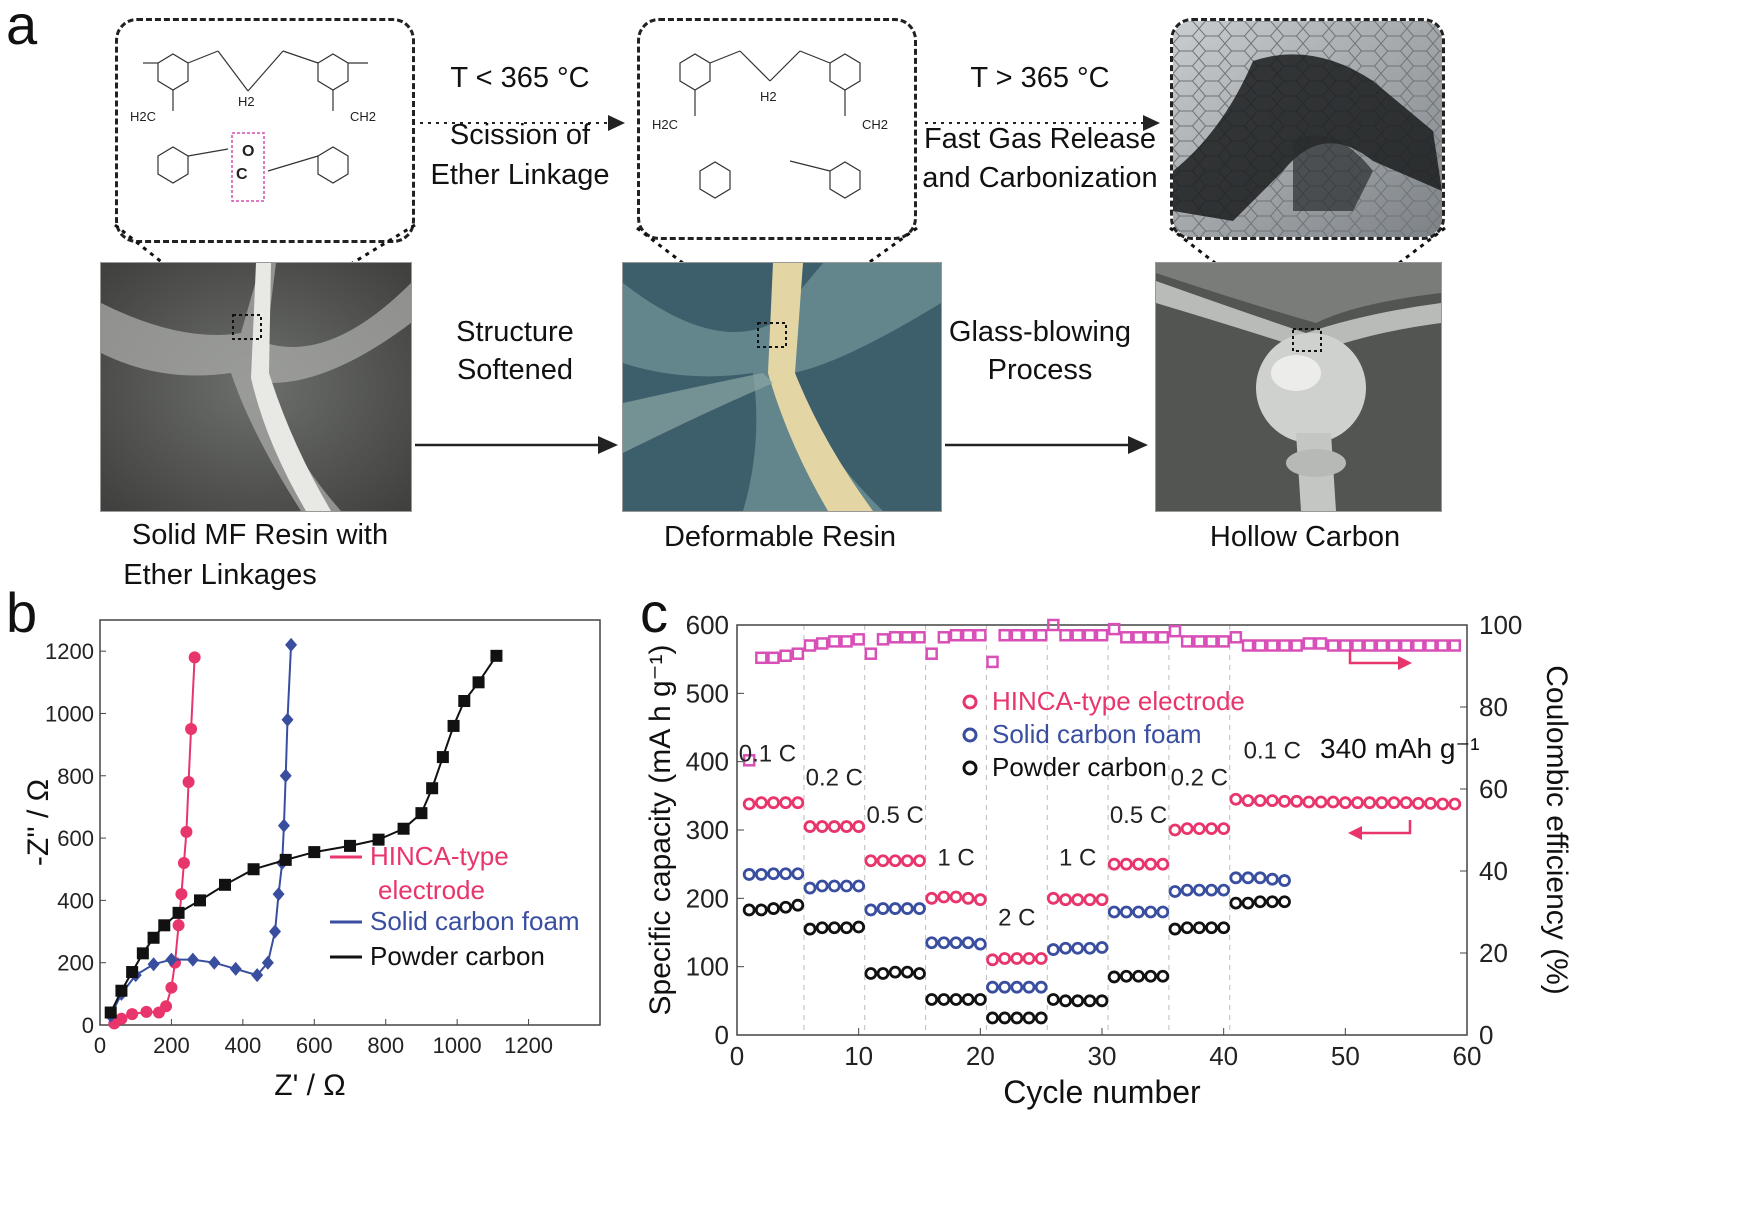 The width and height of the screenshot is (1760, 1225). I want to click on graphene-zoom-box, so click(1307, 129).